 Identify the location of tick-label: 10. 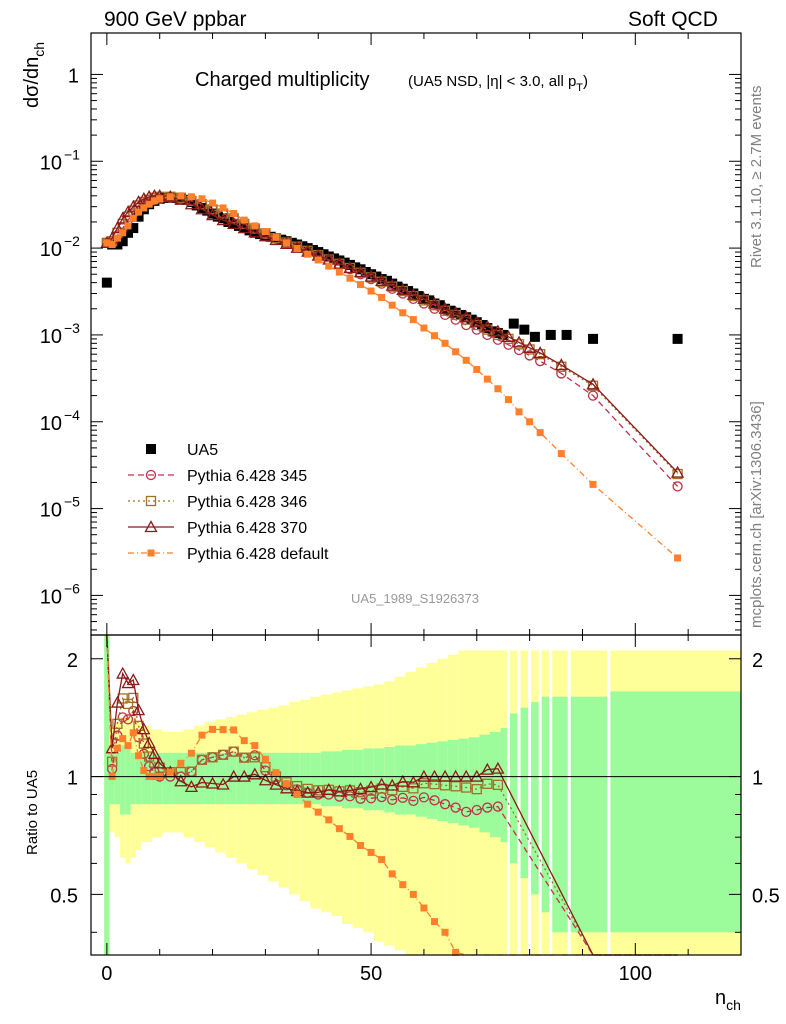
(51, 424).